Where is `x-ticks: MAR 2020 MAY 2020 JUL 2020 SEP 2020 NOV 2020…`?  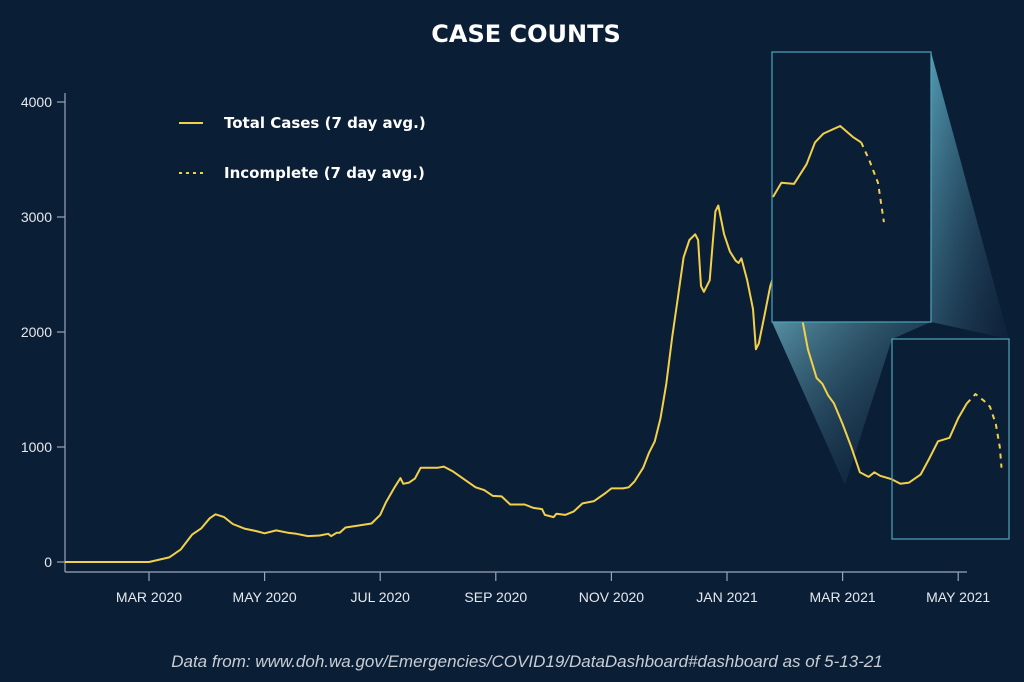
x-ticks: MAR 2020 MAY 2020 JUL 2020 SEP 2020 NOV 2020… is located at coordinates (553, 588).